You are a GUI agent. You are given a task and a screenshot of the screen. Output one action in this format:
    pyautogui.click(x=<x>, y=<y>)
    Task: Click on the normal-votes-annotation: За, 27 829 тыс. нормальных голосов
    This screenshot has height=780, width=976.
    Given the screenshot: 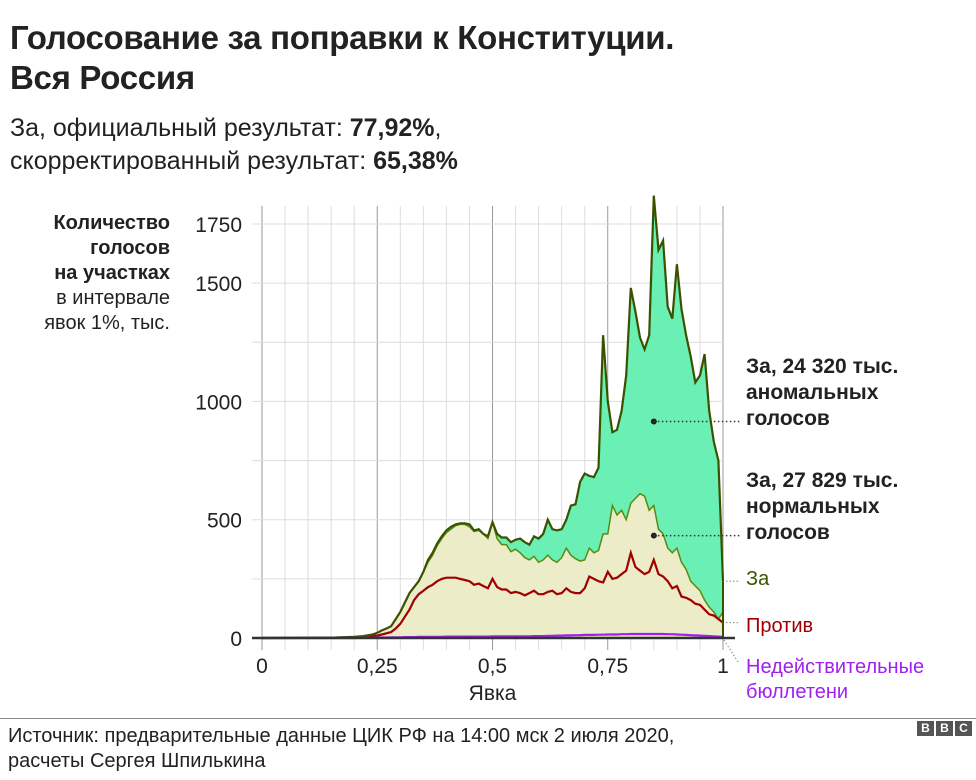 What is the action you would take?
    pyautogui.click(x=822, y=507)
    